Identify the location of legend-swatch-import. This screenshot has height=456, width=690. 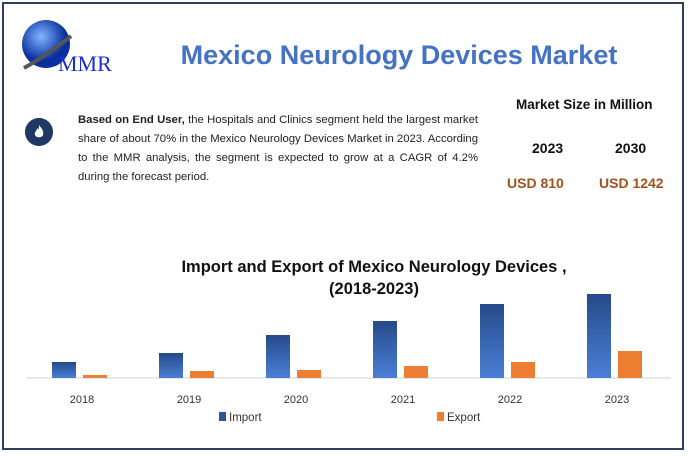
(222, 416).